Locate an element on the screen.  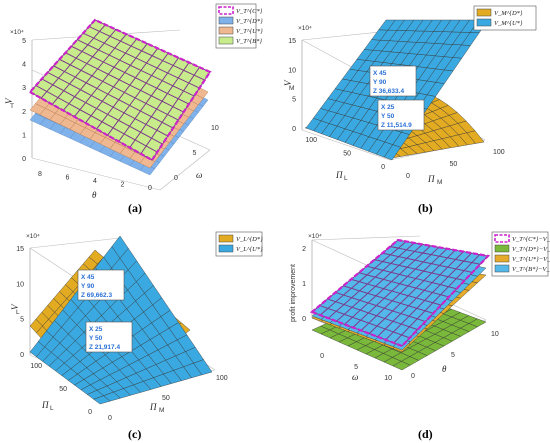
datatip-b-2: X 25 Y 50 Z 11,514.9 is located at coordinates (401, 115).